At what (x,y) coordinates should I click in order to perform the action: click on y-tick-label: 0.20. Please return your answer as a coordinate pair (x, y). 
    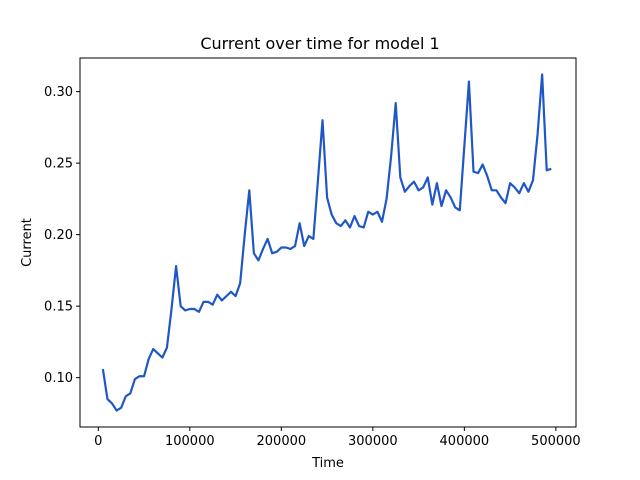
    Looking at the image, I should click on (58, 235).